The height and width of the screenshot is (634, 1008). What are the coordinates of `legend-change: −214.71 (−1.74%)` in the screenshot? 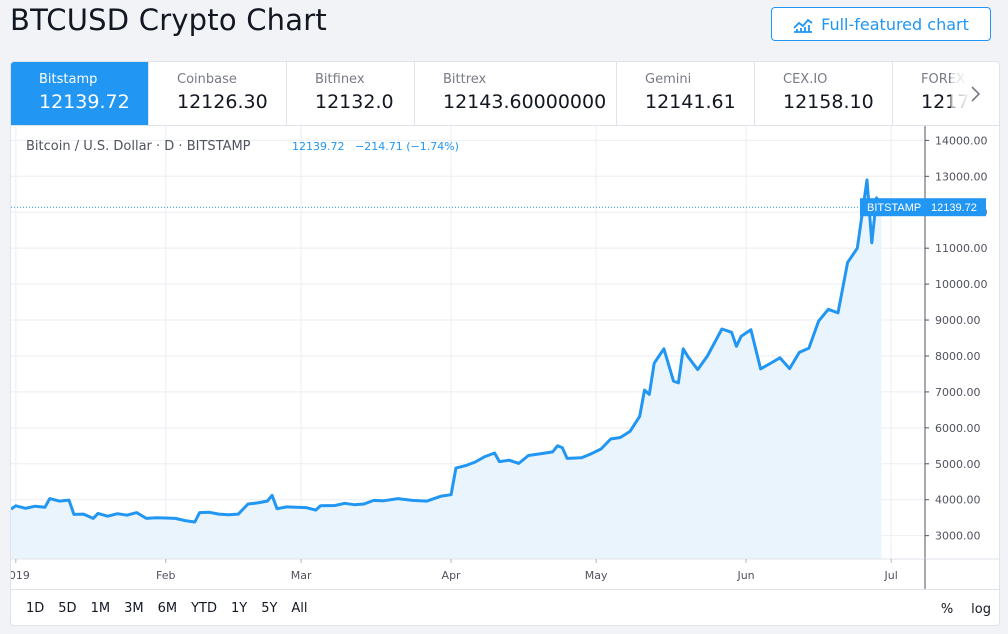 It's located at (407, 146).